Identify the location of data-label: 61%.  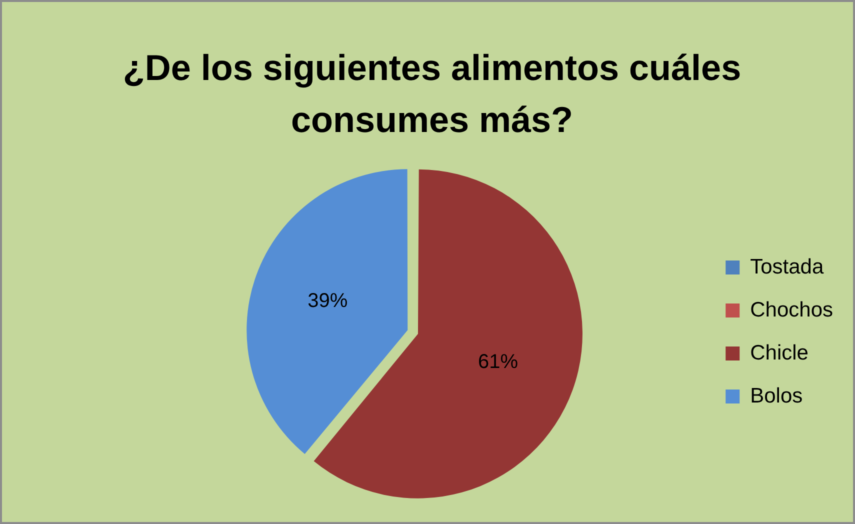
(498, 362).